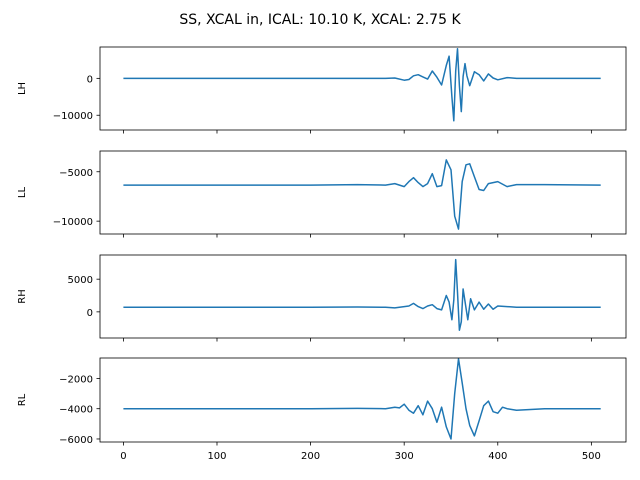  What do you see at coordinates (80, 280) in the screenshot?
I see `y-tick-label: 5000` at bounding box center [80, 280].